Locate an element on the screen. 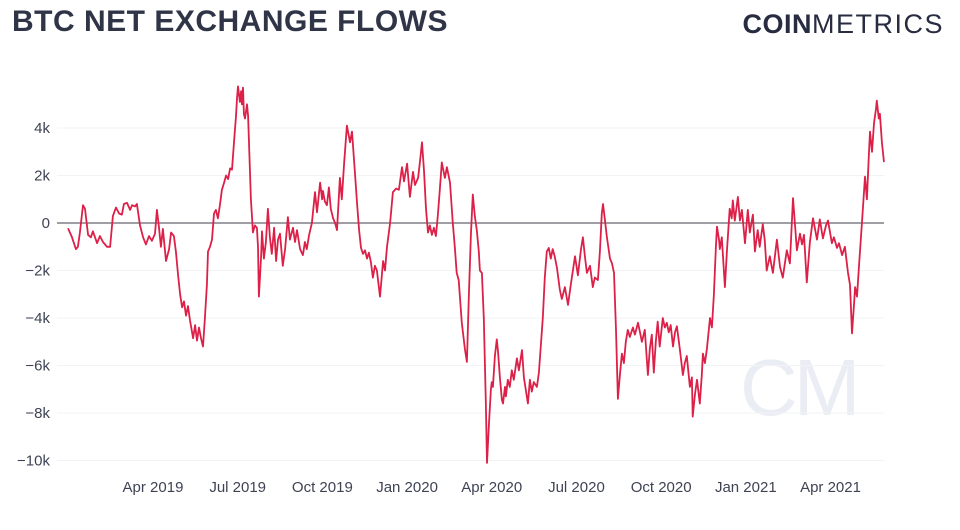  x-axis-tick-label: Apr 2020 is located at coordinates (491, 487).